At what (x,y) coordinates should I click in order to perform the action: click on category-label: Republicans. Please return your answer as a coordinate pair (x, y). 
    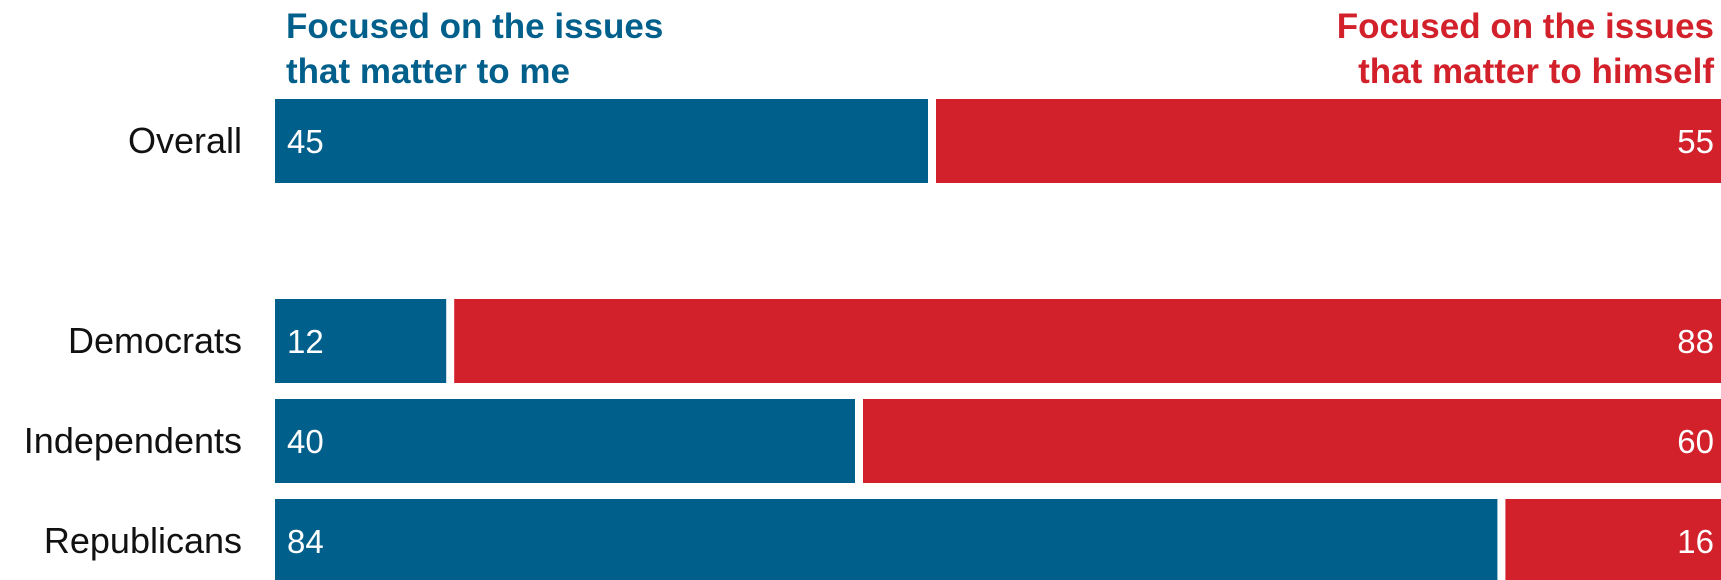
    Looking at the image, I should click on (143, 540).